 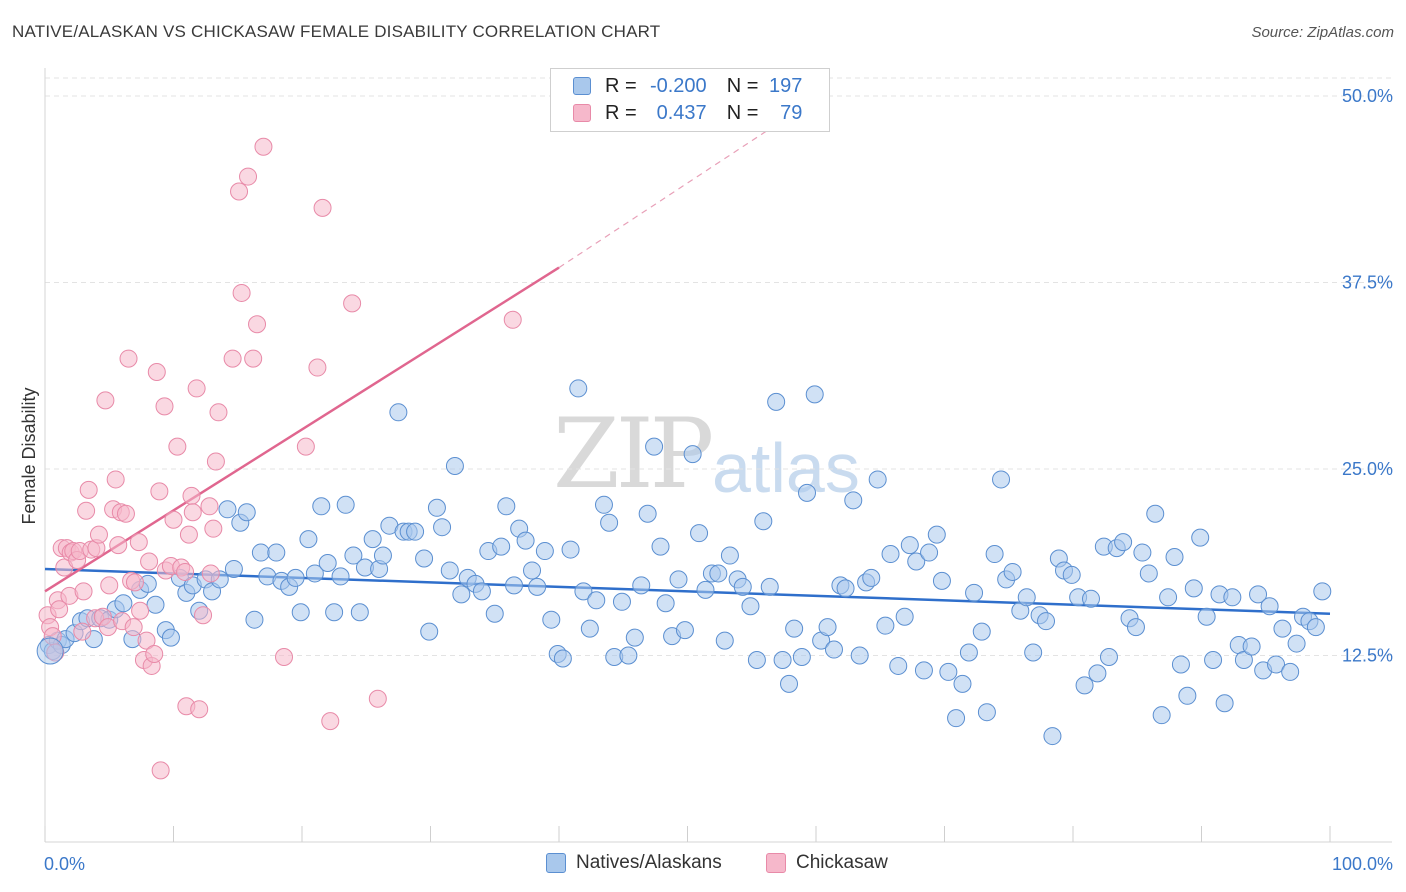 I want to click on y-tick-label: 50.0%, so click(x=1367, y=96).